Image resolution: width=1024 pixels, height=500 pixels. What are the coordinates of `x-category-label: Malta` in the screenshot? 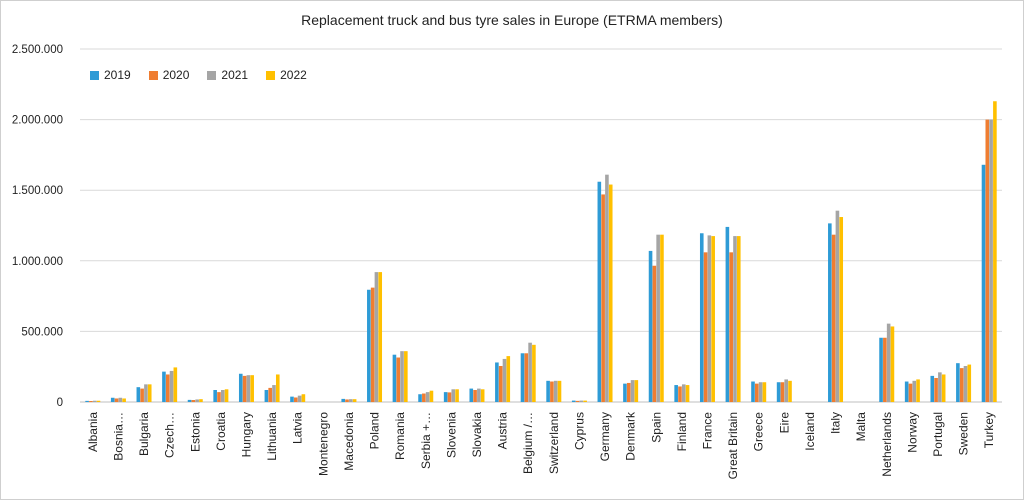 It's located at (861, 427).